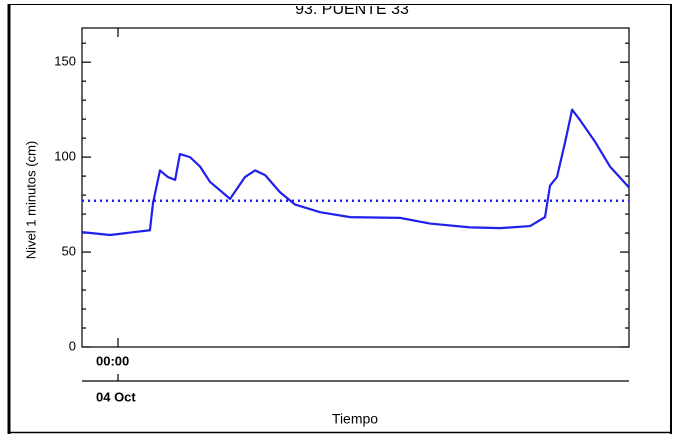 The width and height of the screenshot is (680, 438). I want to click on y-tick-label: 50, so click(69, 250).